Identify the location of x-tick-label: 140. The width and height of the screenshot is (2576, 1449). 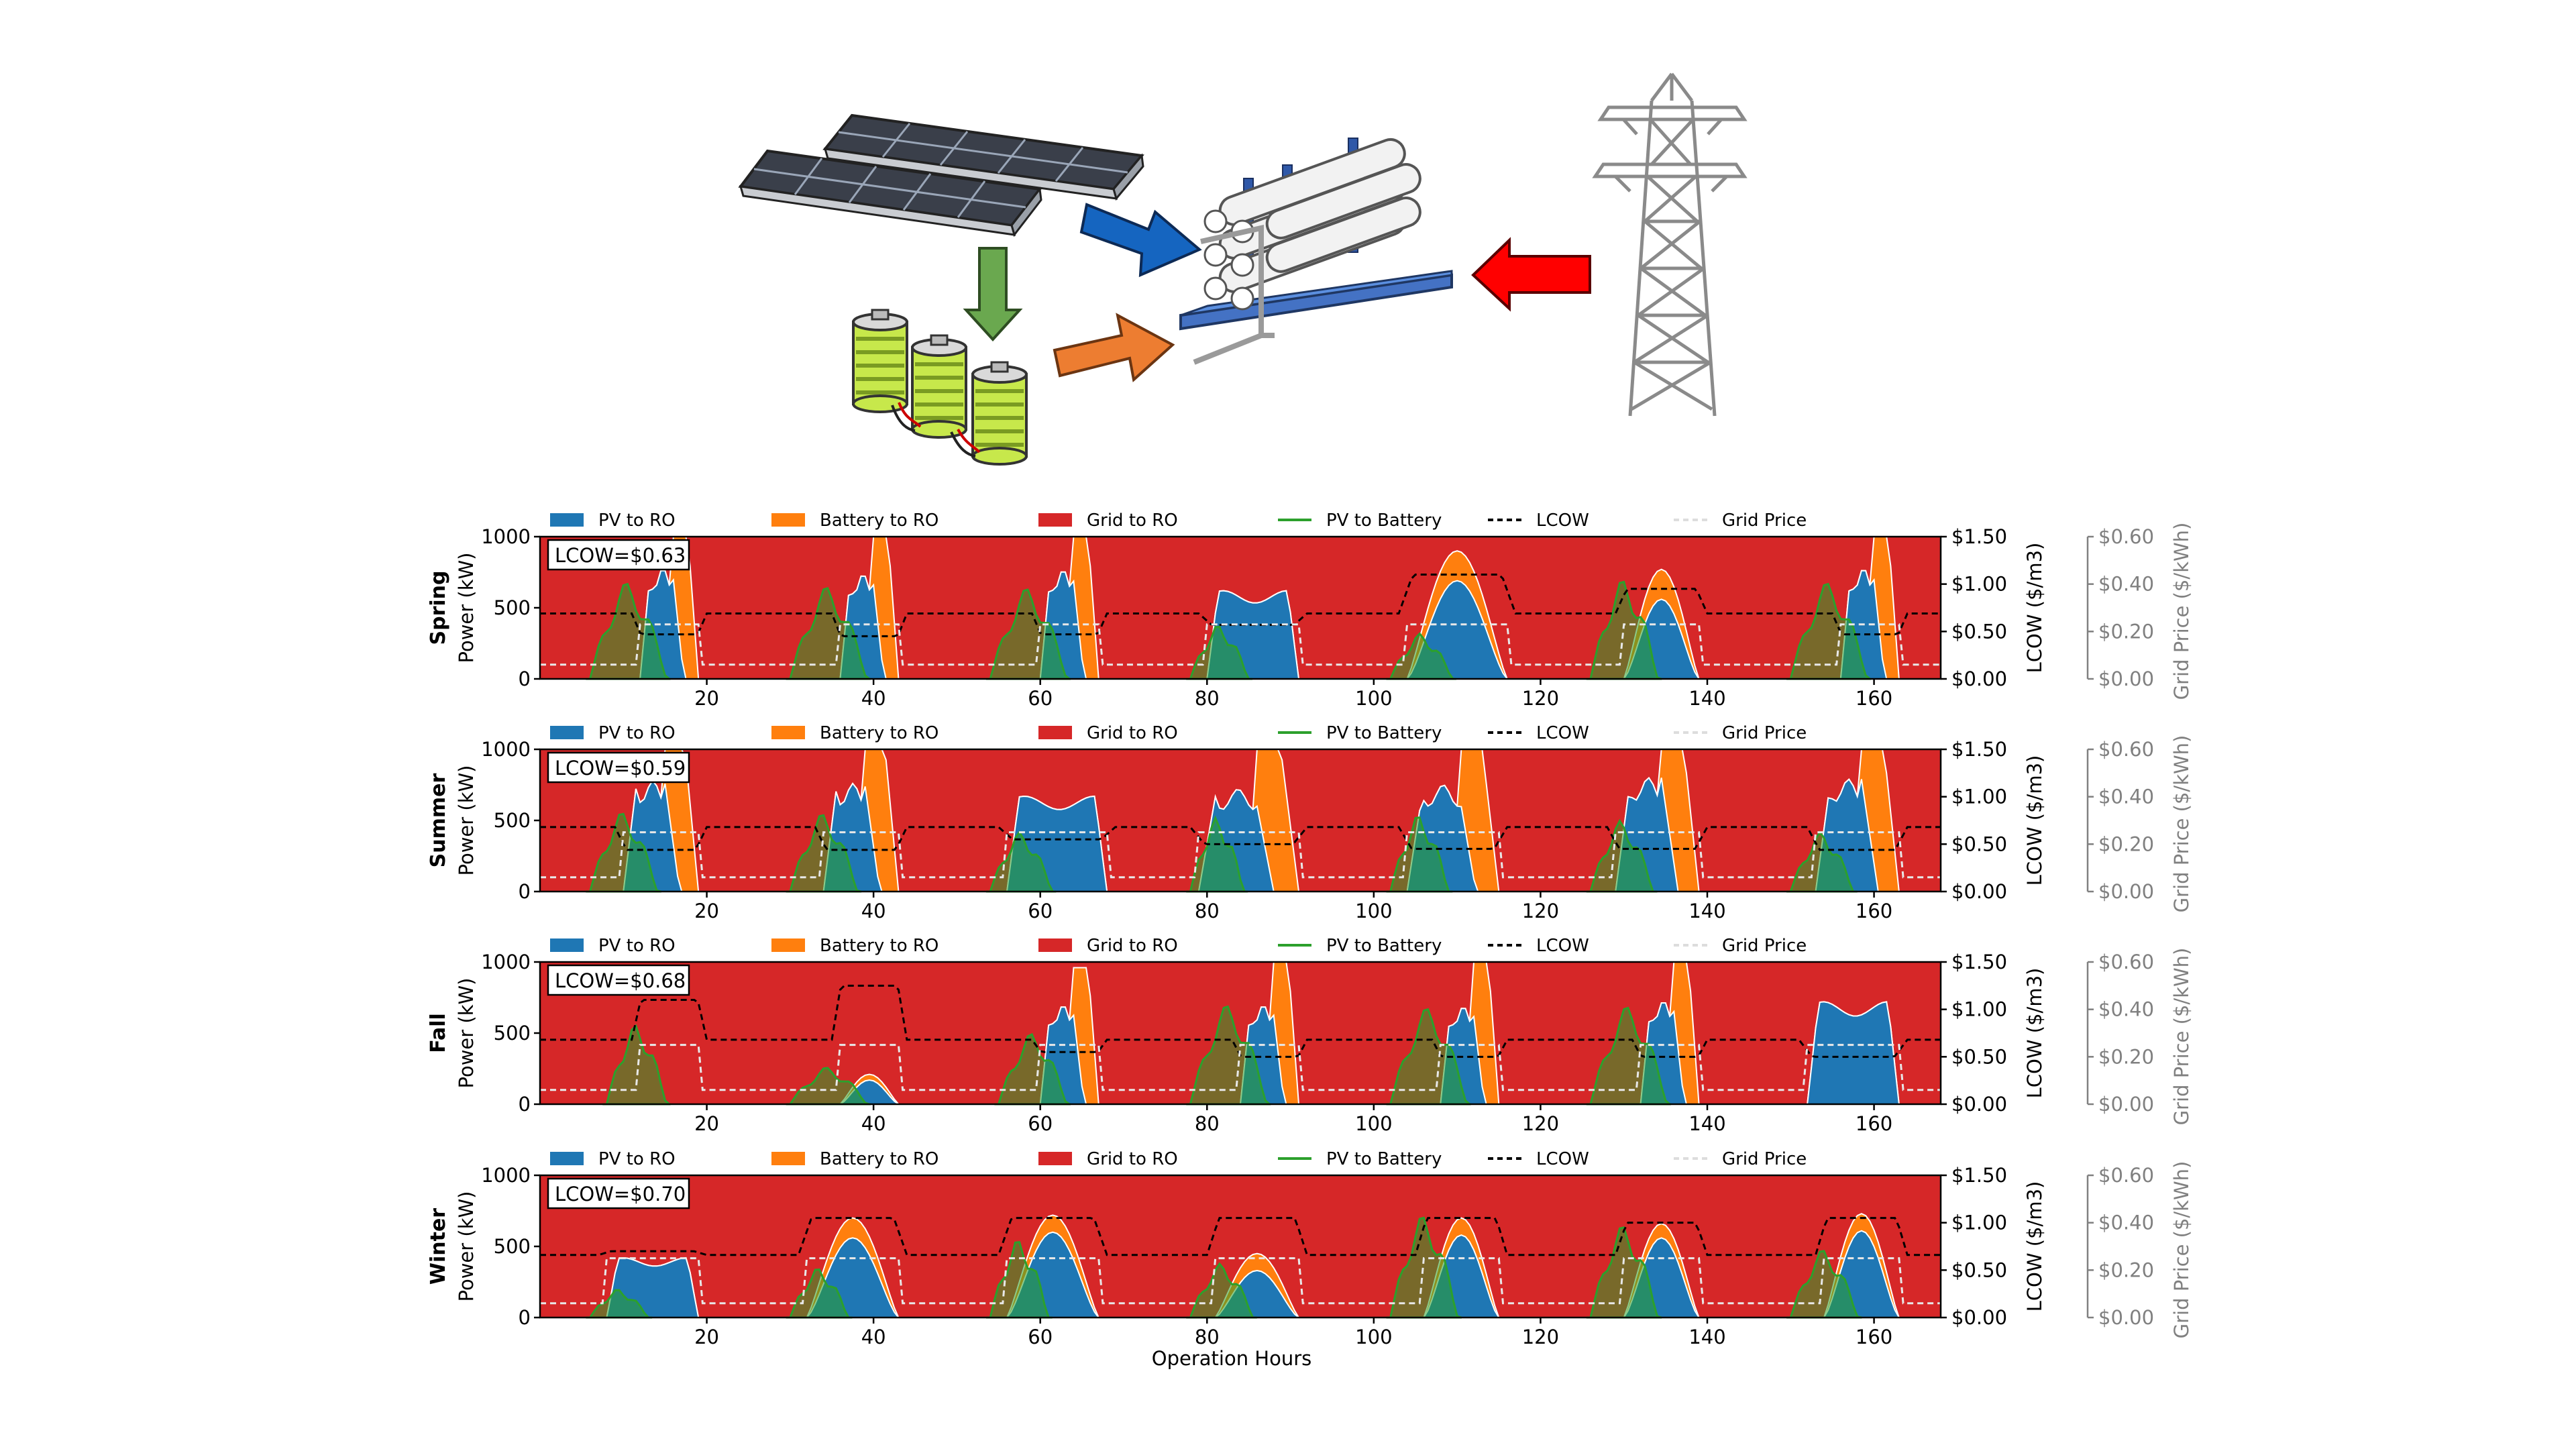
(1706, 1123).